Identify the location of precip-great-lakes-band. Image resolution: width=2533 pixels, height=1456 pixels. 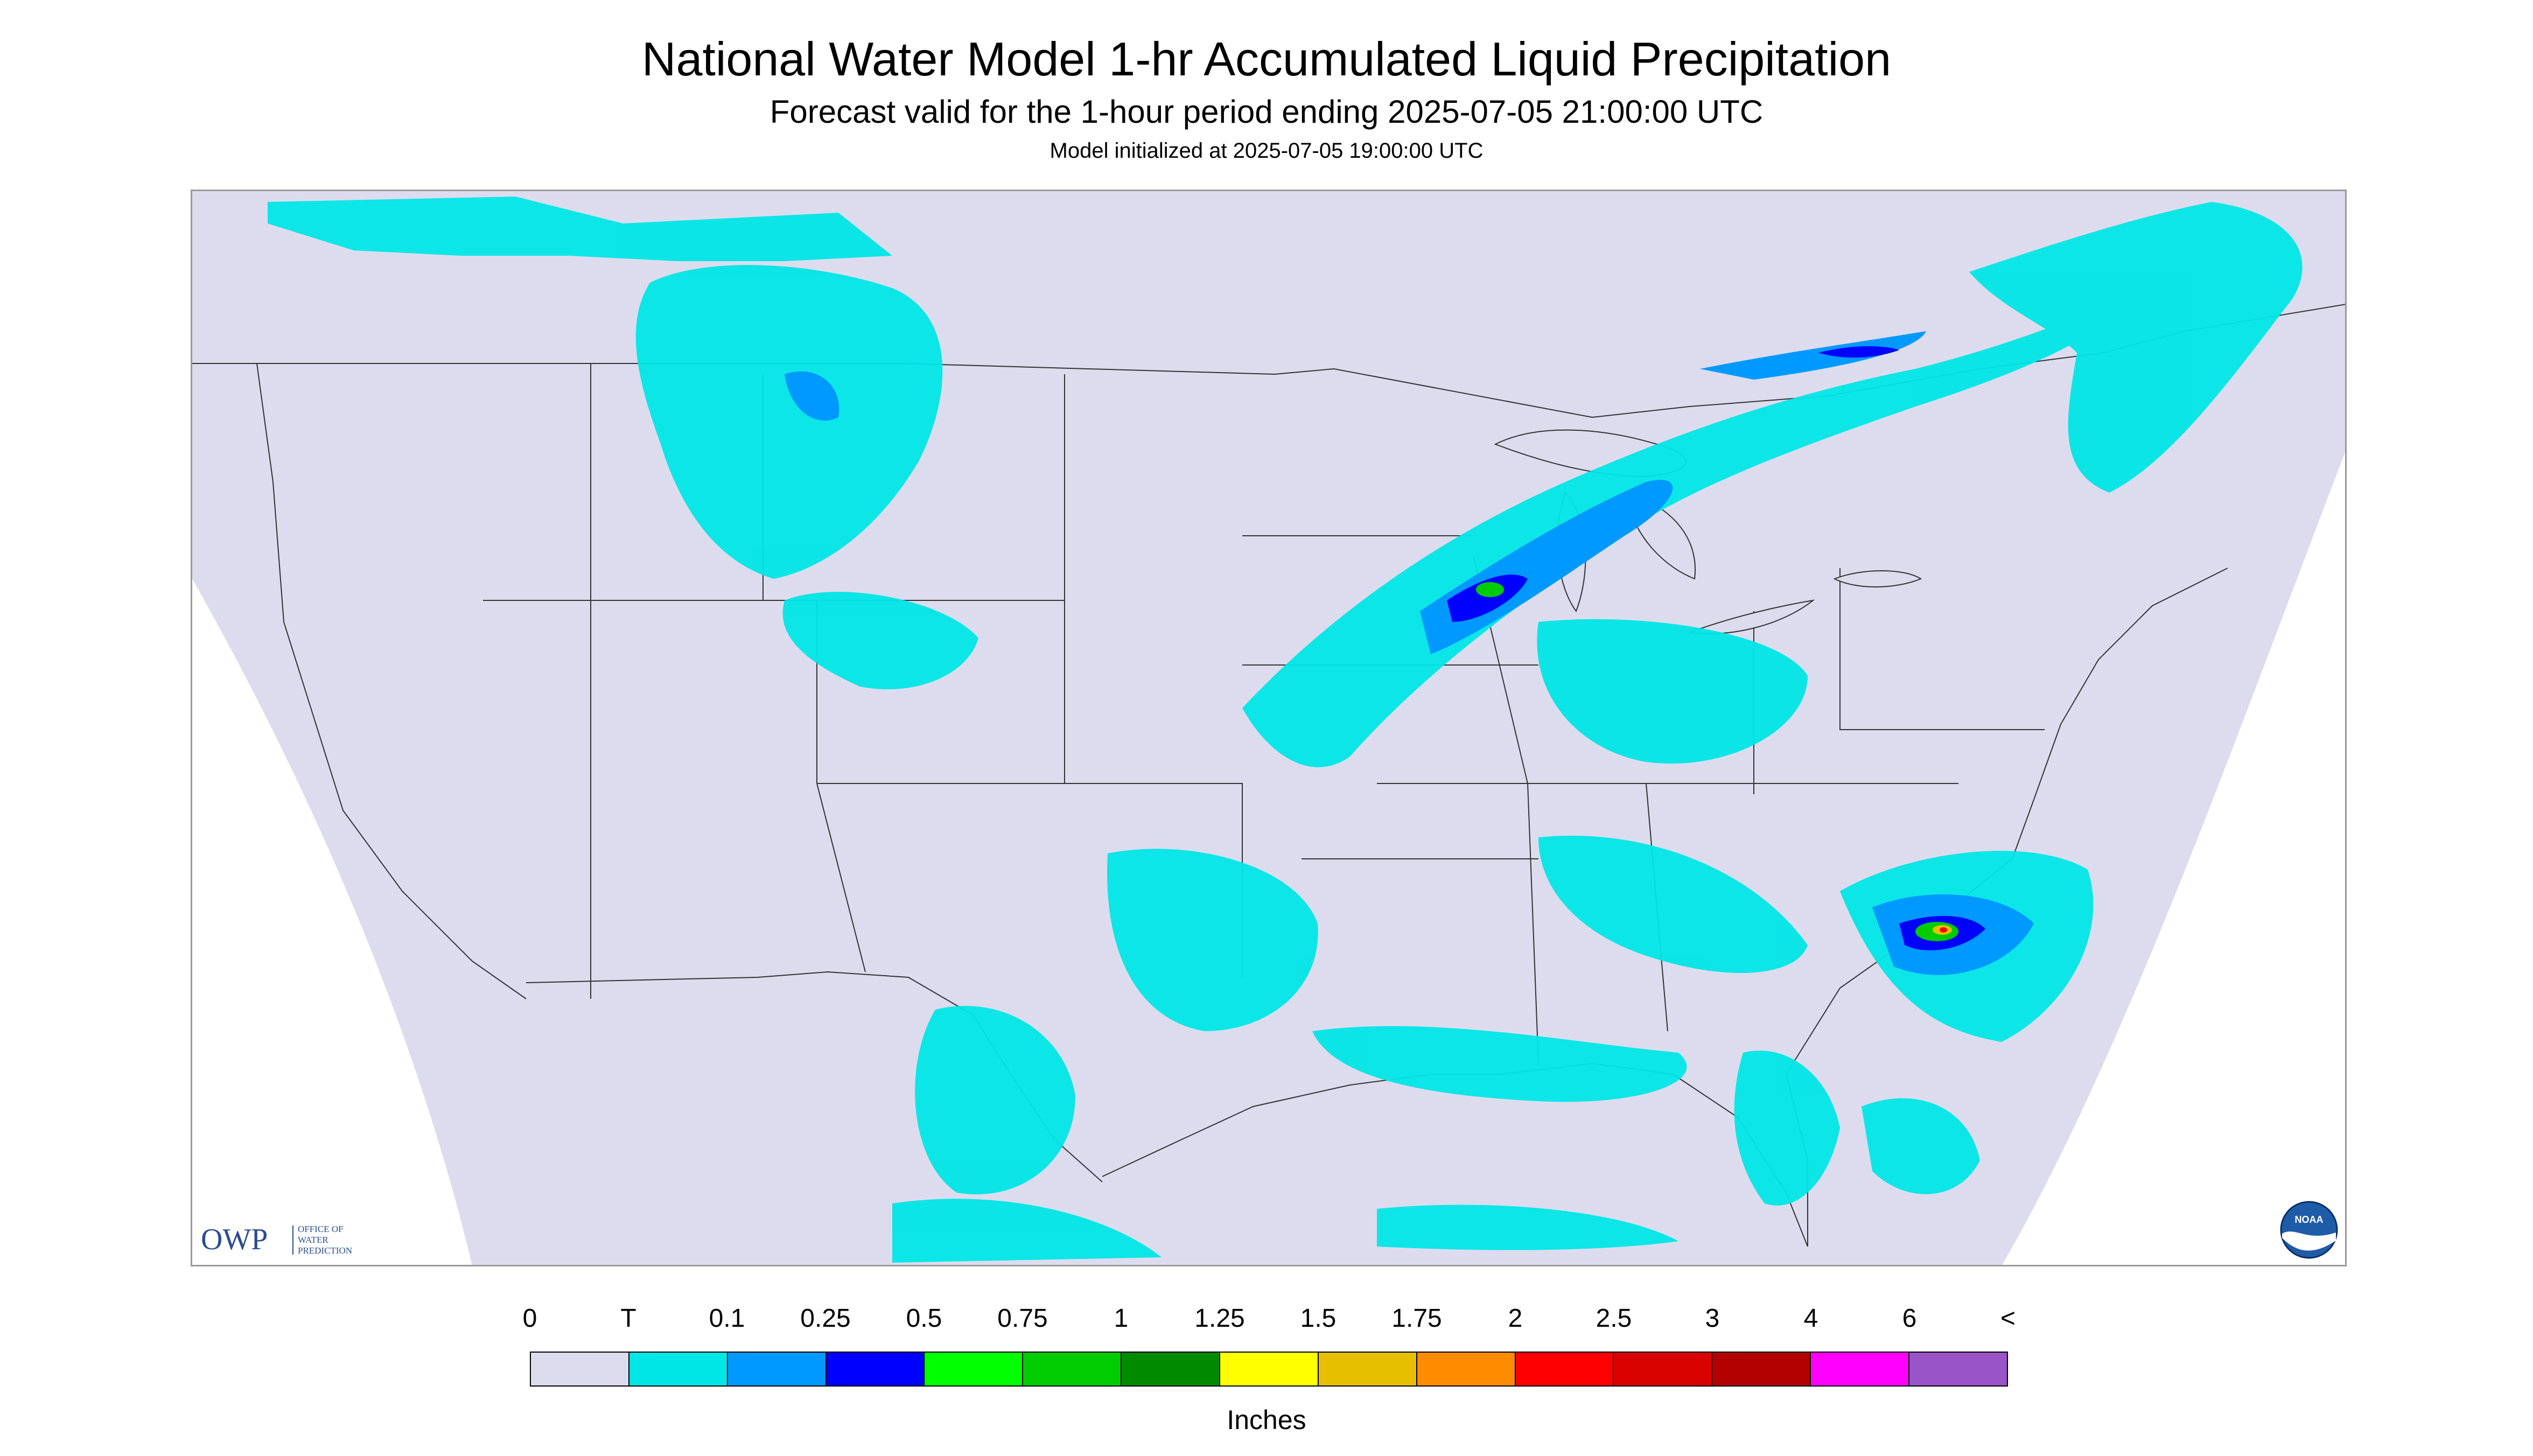
(1687, 533).